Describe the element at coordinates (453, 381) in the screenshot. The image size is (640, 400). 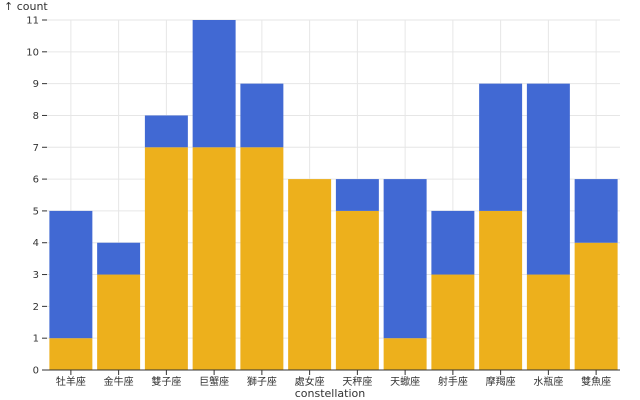
I see `x-tick-label: 射手座` at that location.